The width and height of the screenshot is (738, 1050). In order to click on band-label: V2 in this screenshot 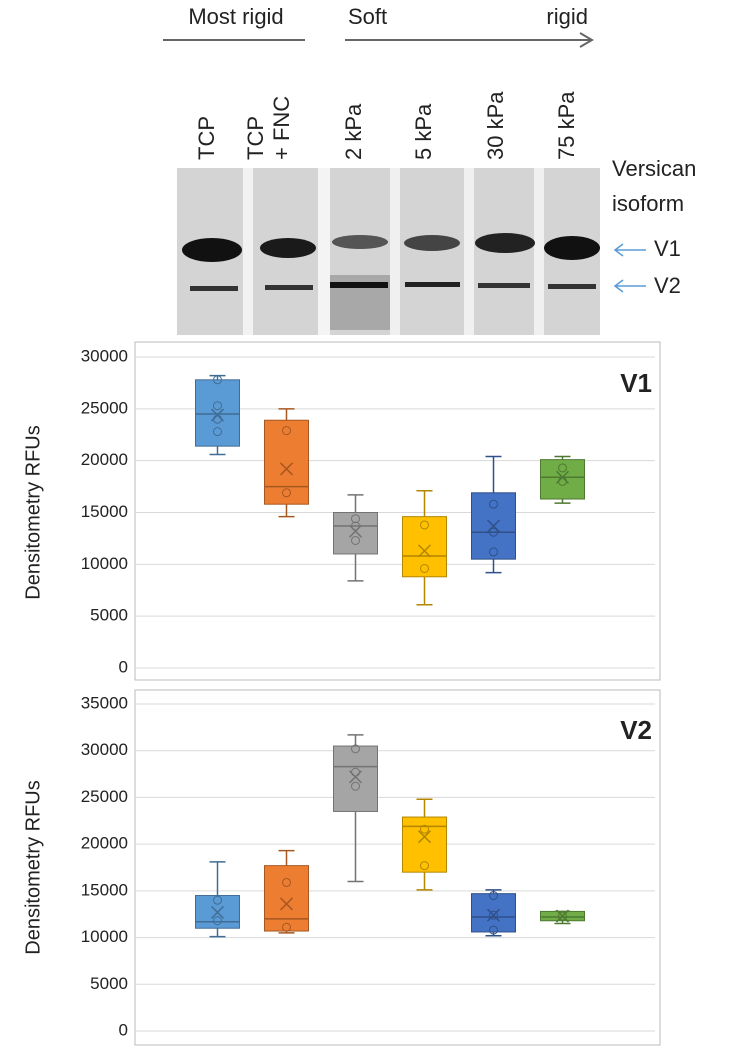, I will do `click(667, 285)`.